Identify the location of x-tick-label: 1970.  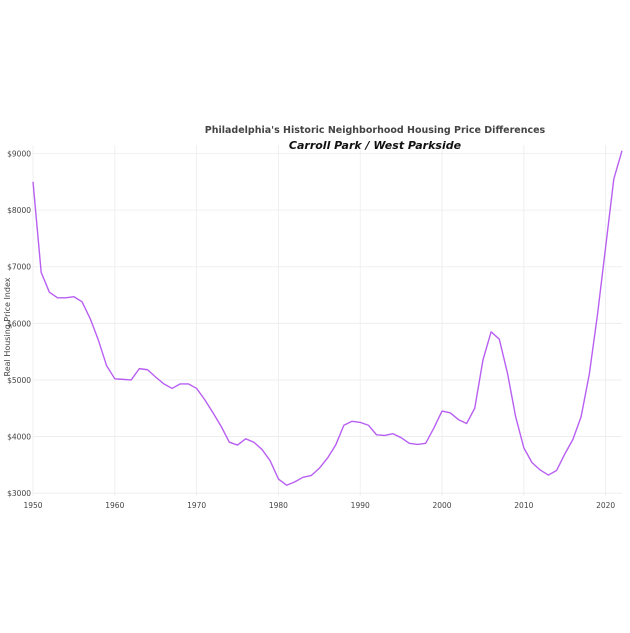
(196, 505).